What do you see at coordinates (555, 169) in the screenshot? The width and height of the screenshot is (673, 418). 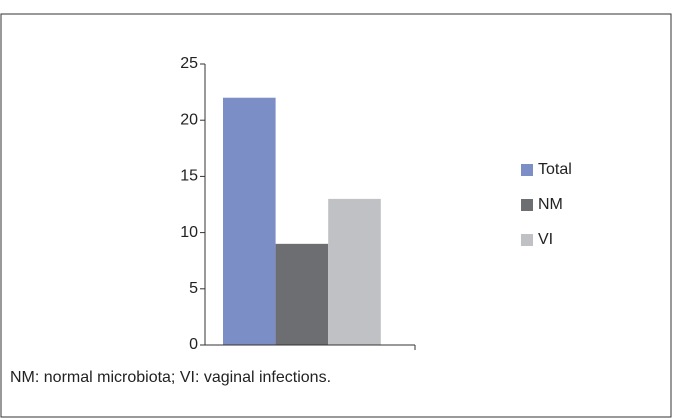 I see `legend-label: Total` at bounding box center [555, 169].